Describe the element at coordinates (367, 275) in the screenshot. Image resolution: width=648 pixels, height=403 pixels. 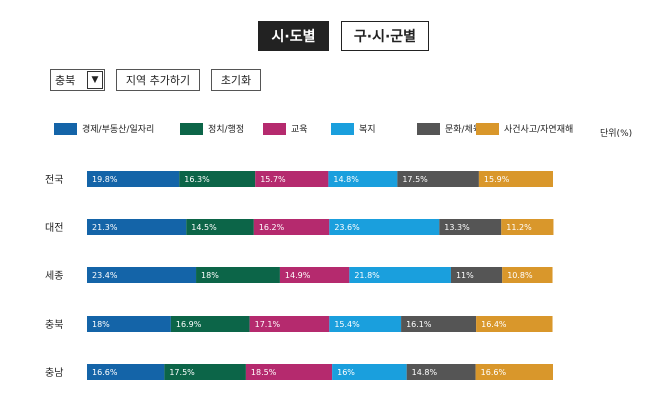
I see `data-label: 21.8%` at that location.